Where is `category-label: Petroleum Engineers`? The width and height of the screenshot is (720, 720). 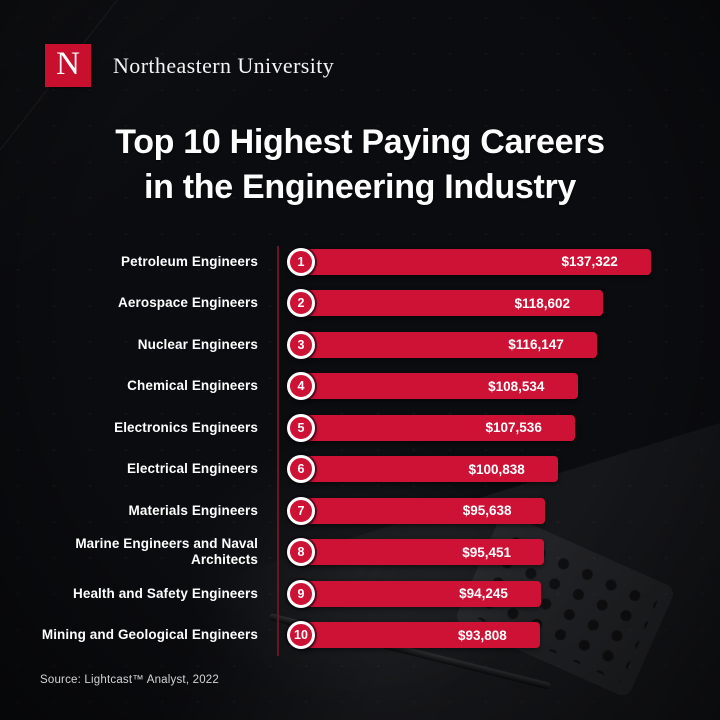 category-label: Petroleum Engineers is located at coordinates (189, 261).